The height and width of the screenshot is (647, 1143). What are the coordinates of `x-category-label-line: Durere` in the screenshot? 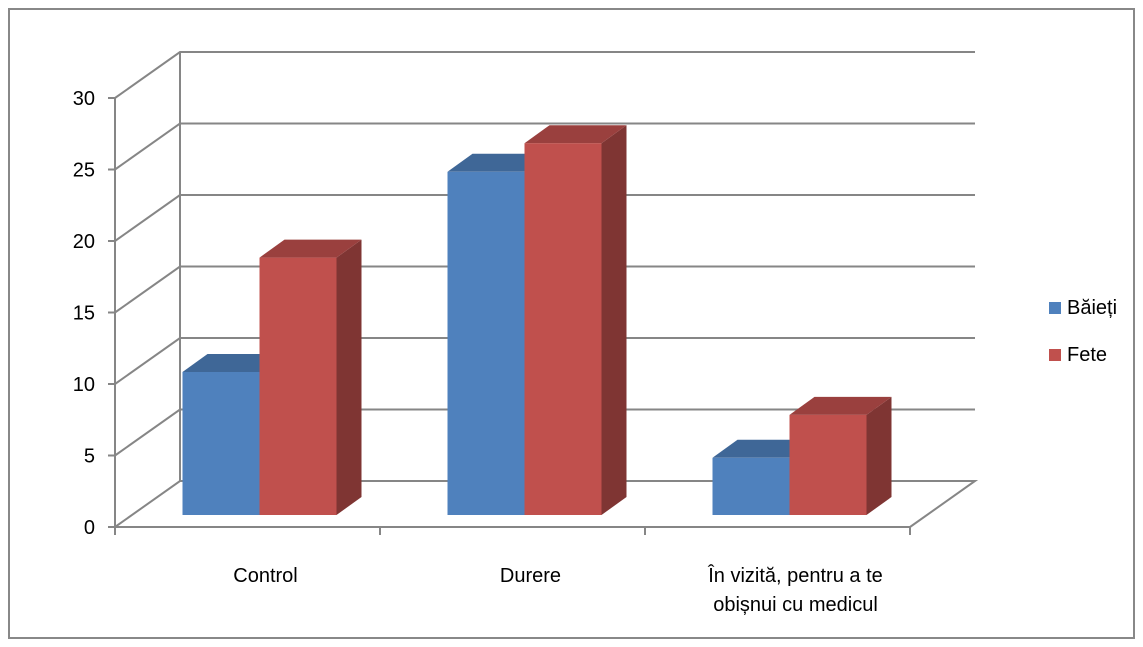 It's located at (530, 576).